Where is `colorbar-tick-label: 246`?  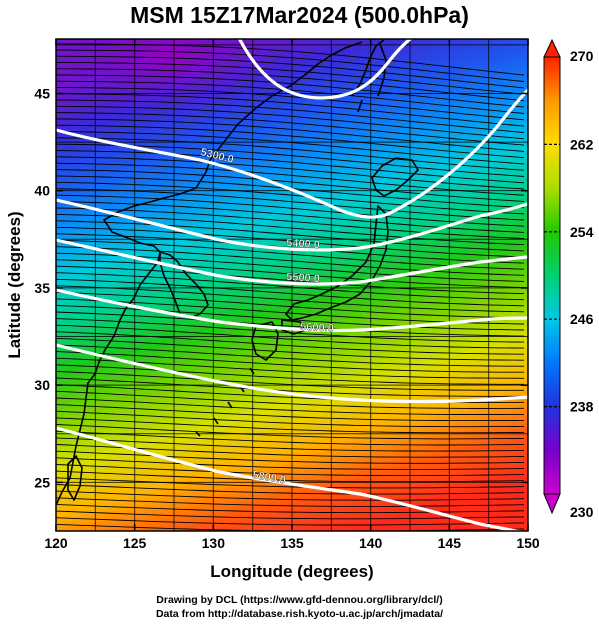
colorbar-tick-label: 246 is located at coordinates (582, 319).